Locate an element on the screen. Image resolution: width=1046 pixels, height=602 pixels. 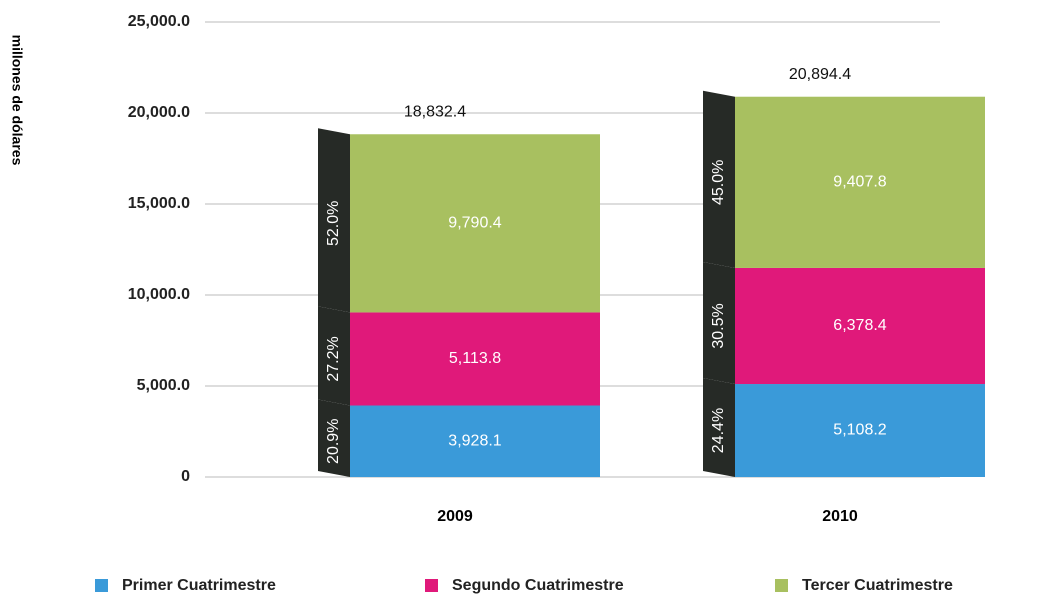
value-label: 5,113.8 is located at coordinates (475, 358).